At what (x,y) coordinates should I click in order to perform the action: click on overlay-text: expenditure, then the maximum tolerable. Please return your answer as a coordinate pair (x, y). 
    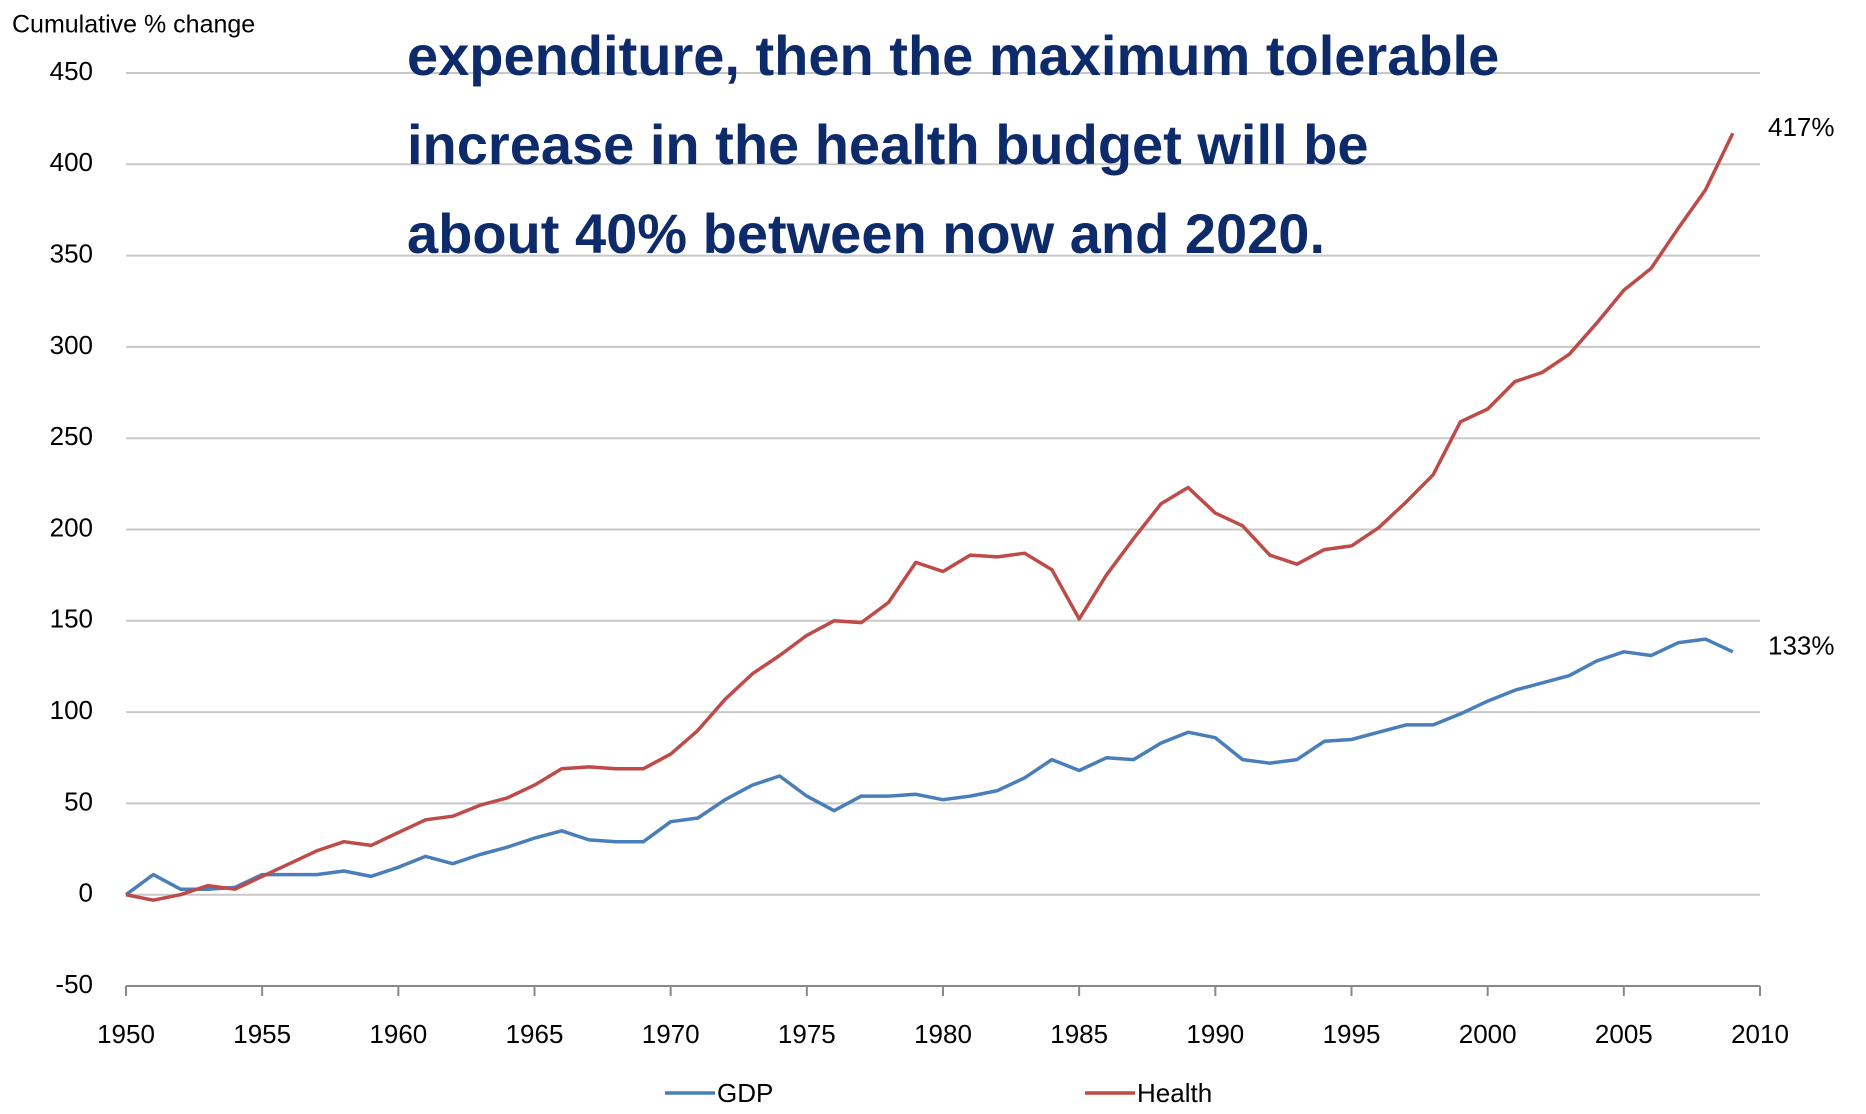
    Looking at the image, I should click on (953, 55).